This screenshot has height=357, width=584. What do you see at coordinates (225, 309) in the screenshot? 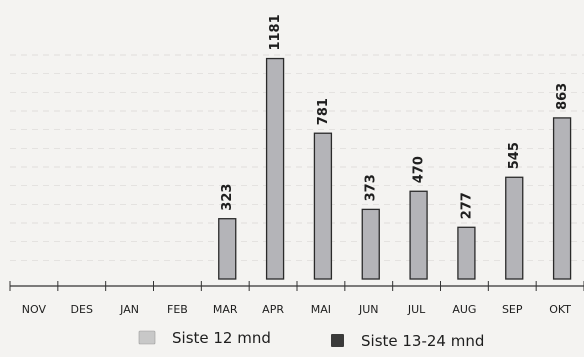
I see `x-tick-label-mar: MAR` at bounding box center [225, 309].